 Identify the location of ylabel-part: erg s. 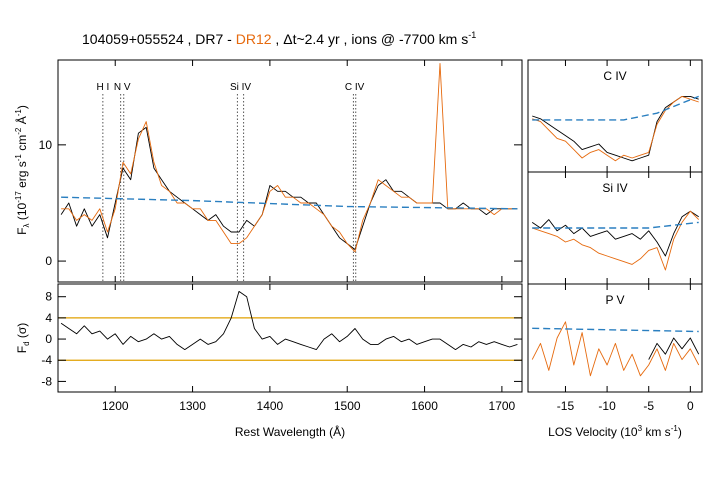
(22, 176).